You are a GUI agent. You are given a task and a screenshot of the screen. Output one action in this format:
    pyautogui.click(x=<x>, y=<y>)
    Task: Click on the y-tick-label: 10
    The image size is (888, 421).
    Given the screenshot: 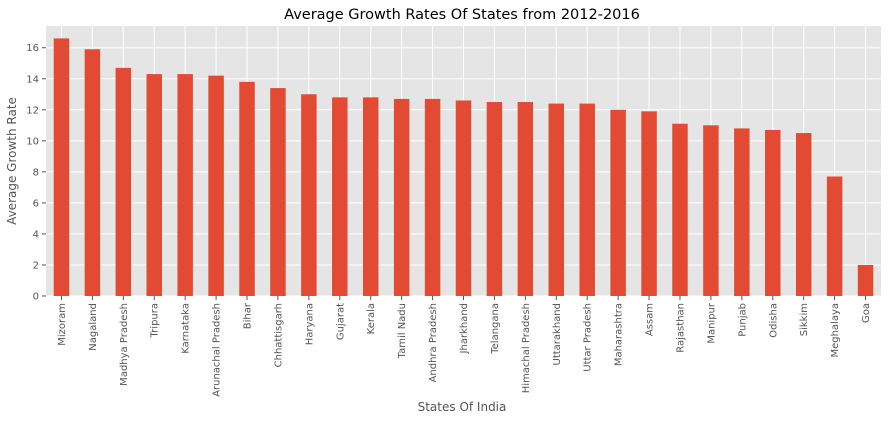 What is the action you would take?
    pyautogui.click(x=32, y=141)
    